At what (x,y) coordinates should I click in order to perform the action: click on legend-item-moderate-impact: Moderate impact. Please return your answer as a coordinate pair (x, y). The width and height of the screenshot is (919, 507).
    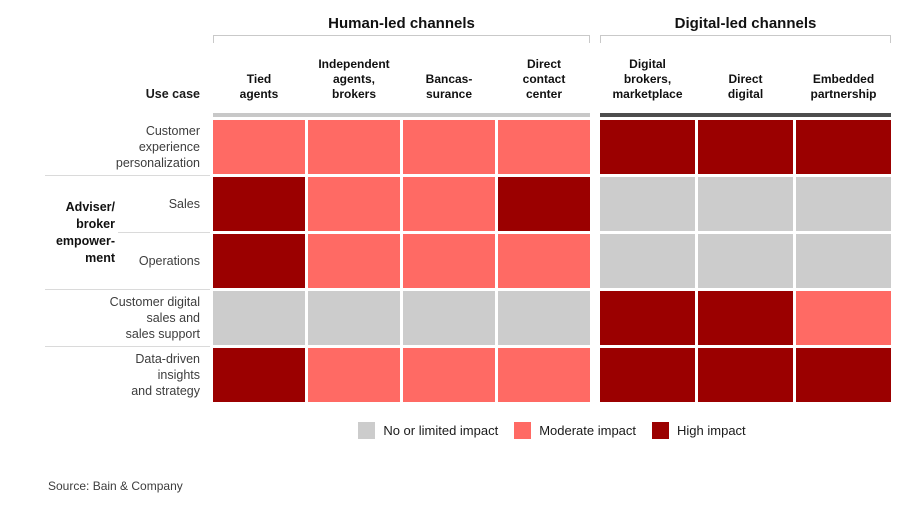
    Looking at the image, I should click on (575, 430).